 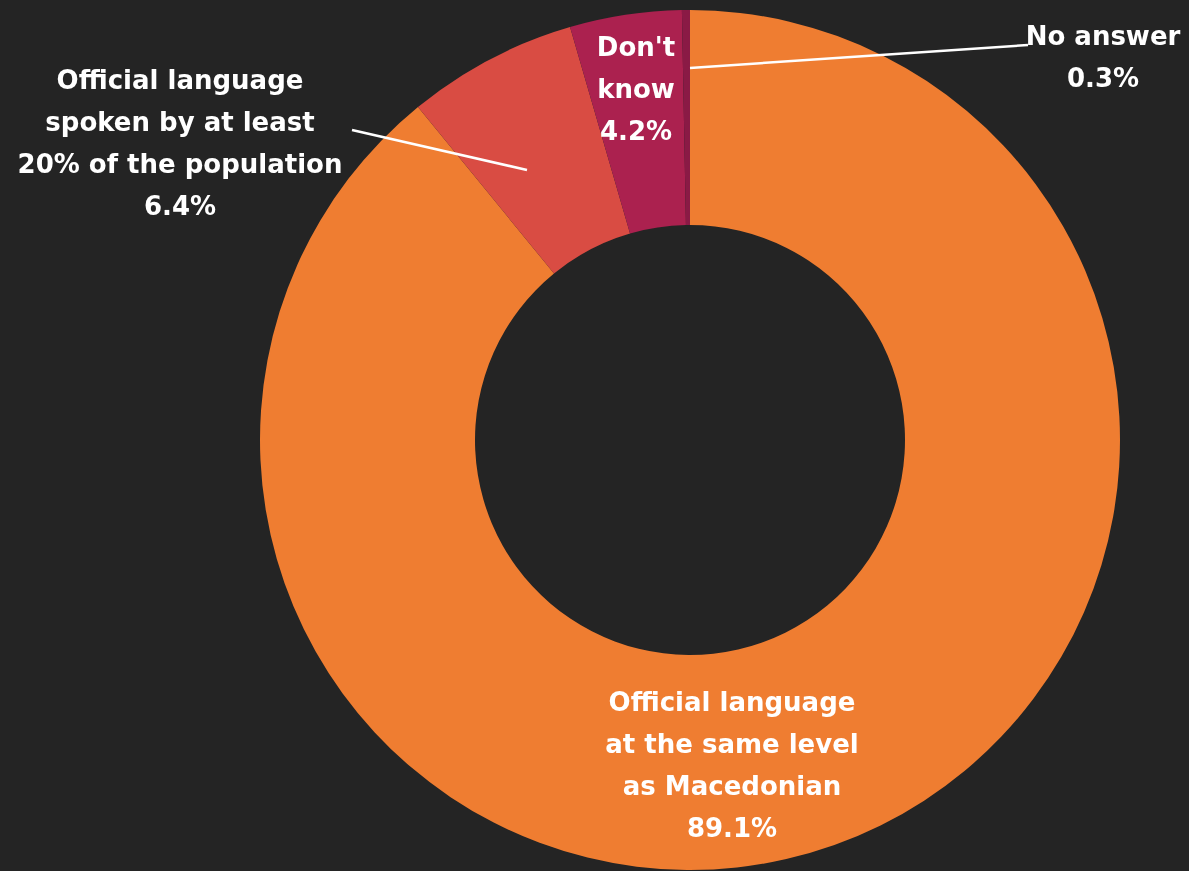 I want to click on slice-label: Official language spoken by at least 20% of the population, so click(x=180, y=122).